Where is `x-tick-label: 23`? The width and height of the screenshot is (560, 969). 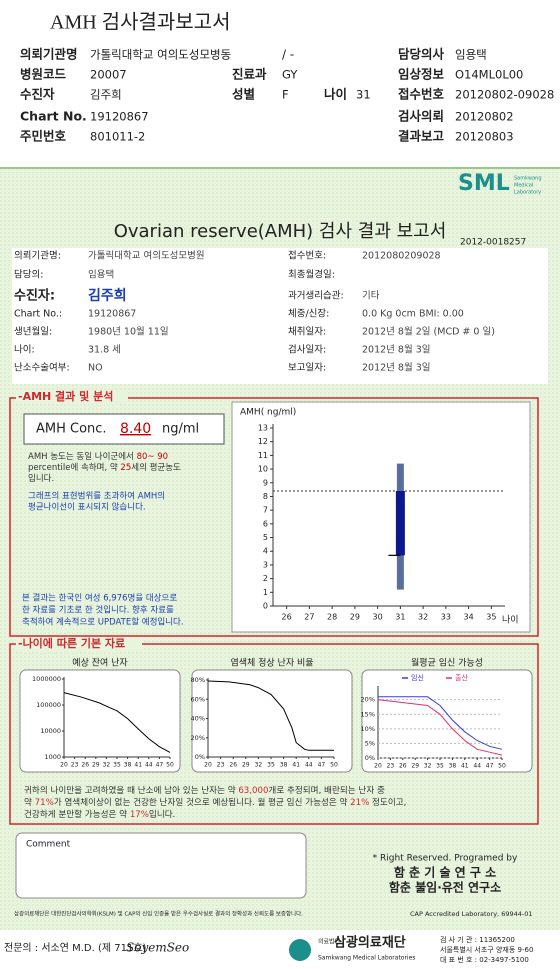
x-tick-label: 23 is located at coordinates (391, 766).